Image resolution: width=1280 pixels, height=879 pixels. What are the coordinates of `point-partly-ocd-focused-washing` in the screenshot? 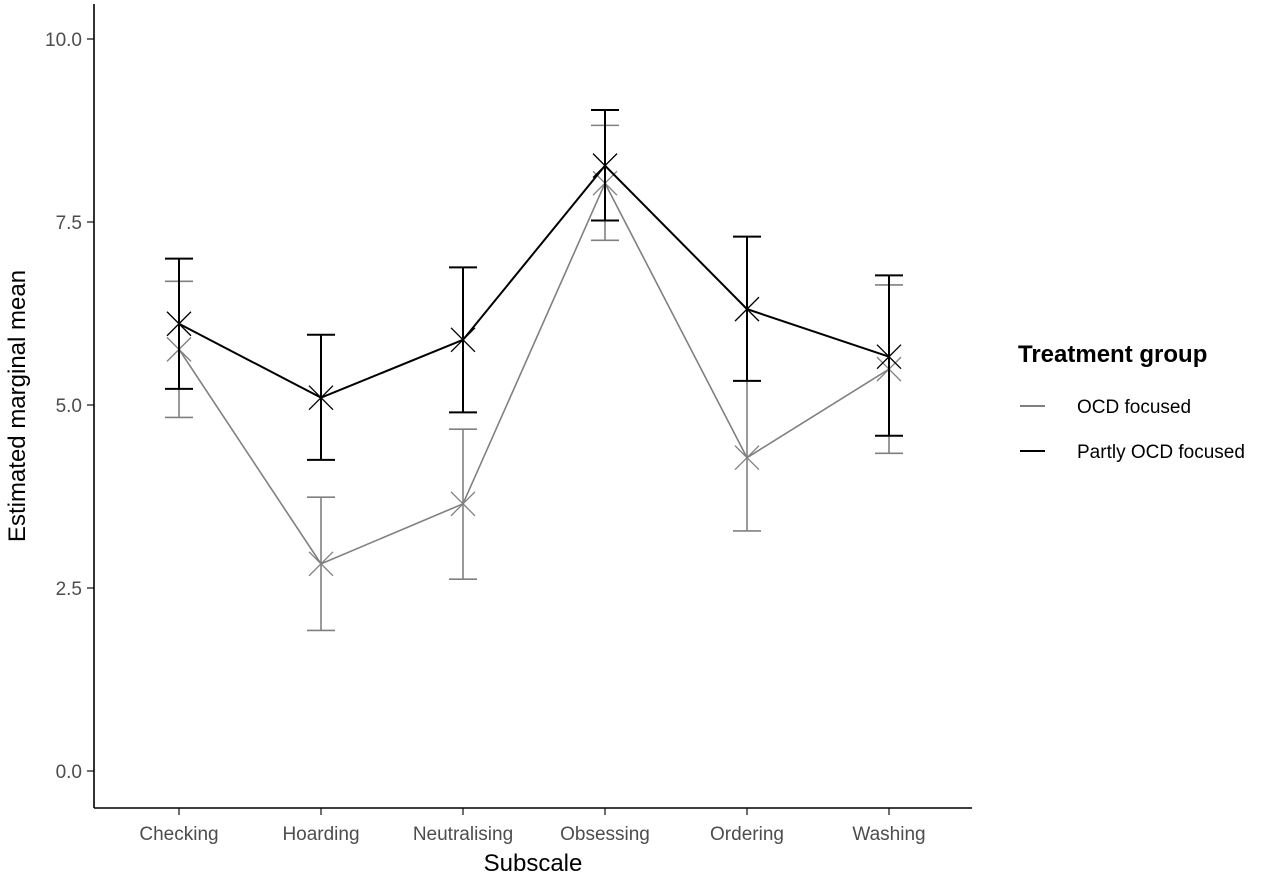 It's located at (889, 357).